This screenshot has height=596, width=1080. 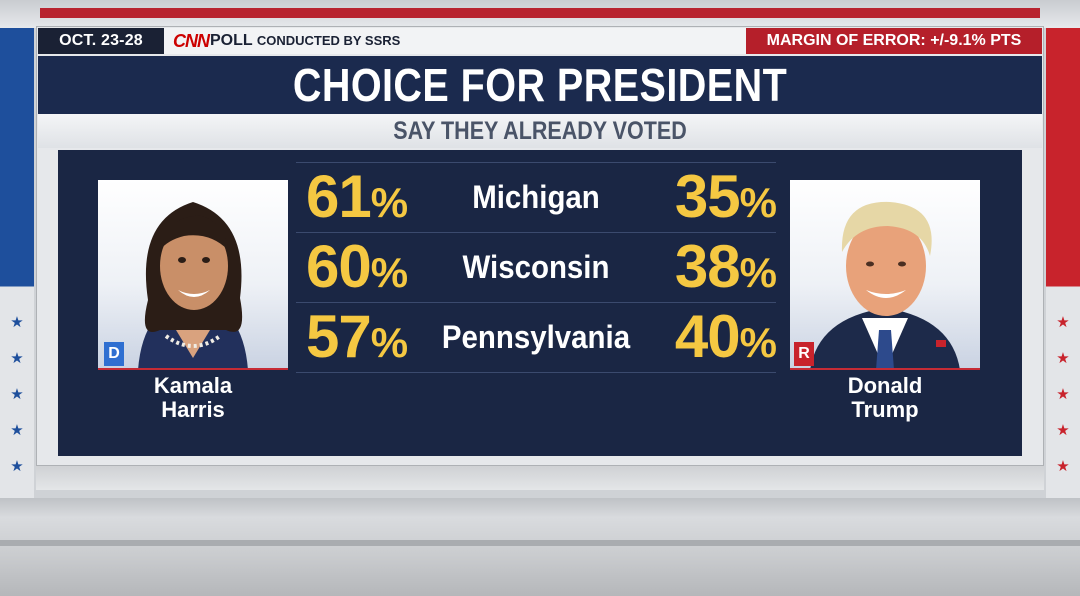 I want to click on conducted-by-label: CONDUCTED BY SSRS, so click(x=328, y=40).